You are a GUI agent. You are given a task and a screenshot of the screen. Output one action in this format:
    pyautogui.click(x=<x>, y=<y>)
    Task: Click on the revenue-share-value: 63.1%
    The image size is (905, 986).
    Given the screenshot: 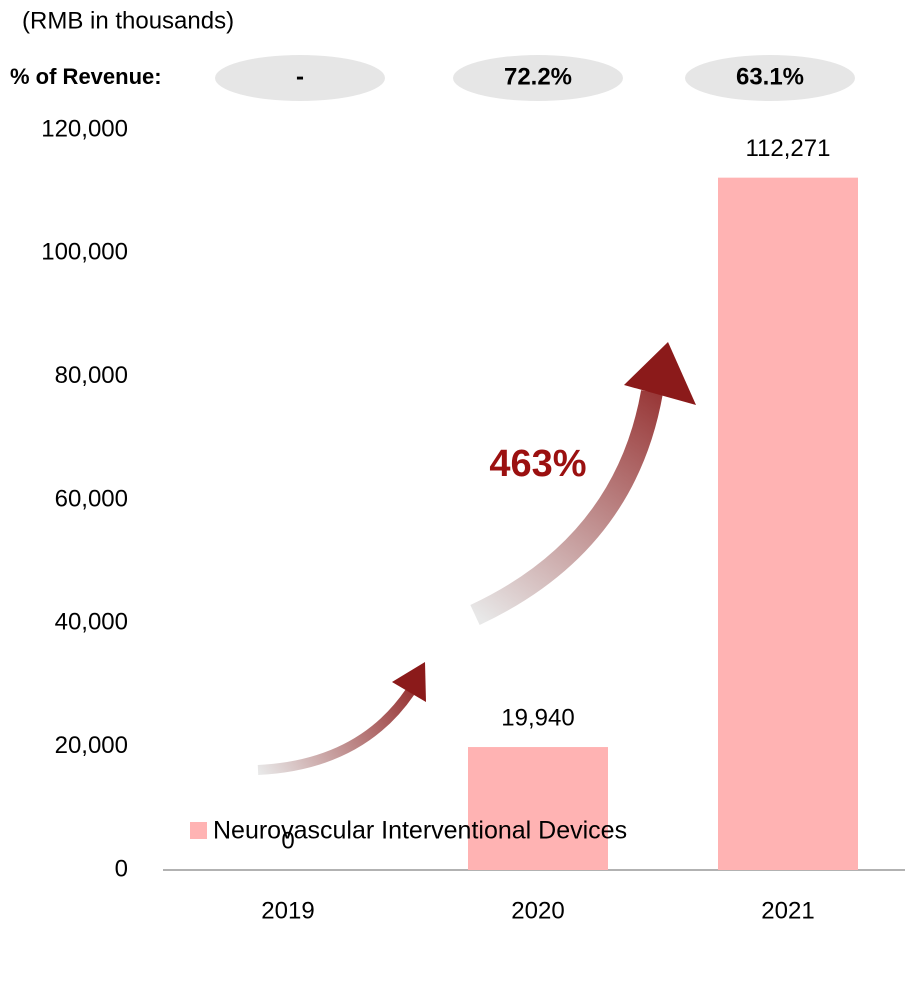 What is the action you would take?
    pyautogui.click(x=770, y=76)
    